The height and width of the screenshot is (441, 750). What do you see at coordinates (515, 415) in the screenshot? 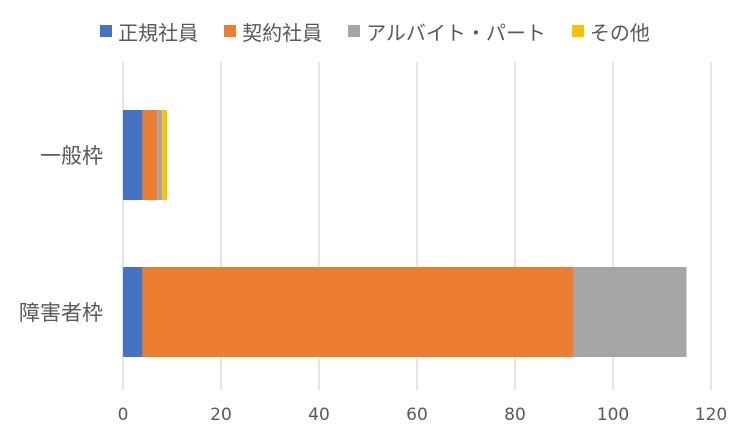
I see `x-tick-label: 80` at bounding box center [515, 415].